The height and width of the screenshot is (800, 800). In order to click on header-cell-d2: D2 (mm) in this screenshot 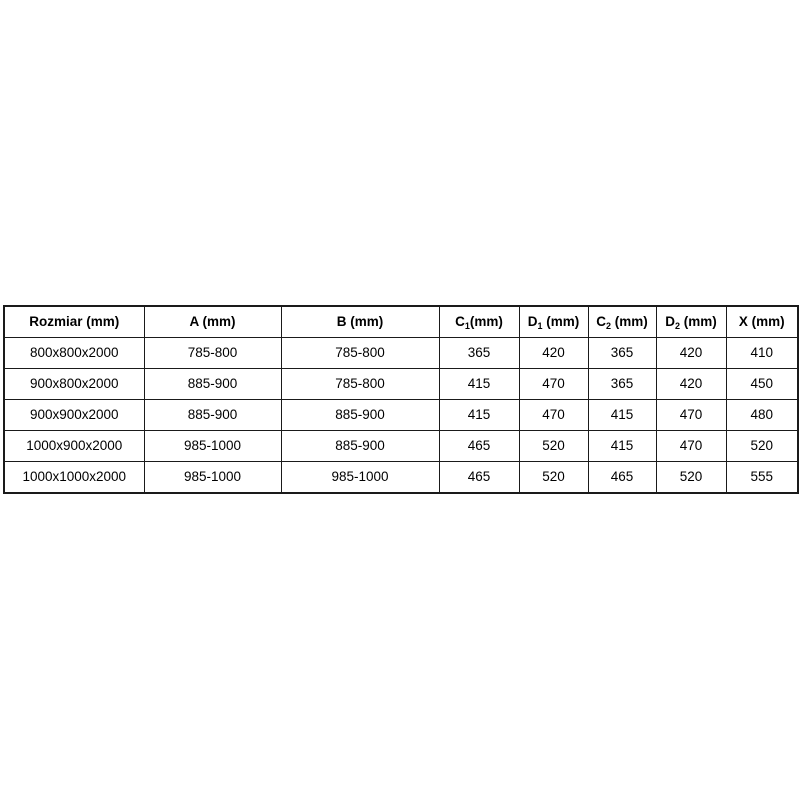, I will do `click(691, 321)`.